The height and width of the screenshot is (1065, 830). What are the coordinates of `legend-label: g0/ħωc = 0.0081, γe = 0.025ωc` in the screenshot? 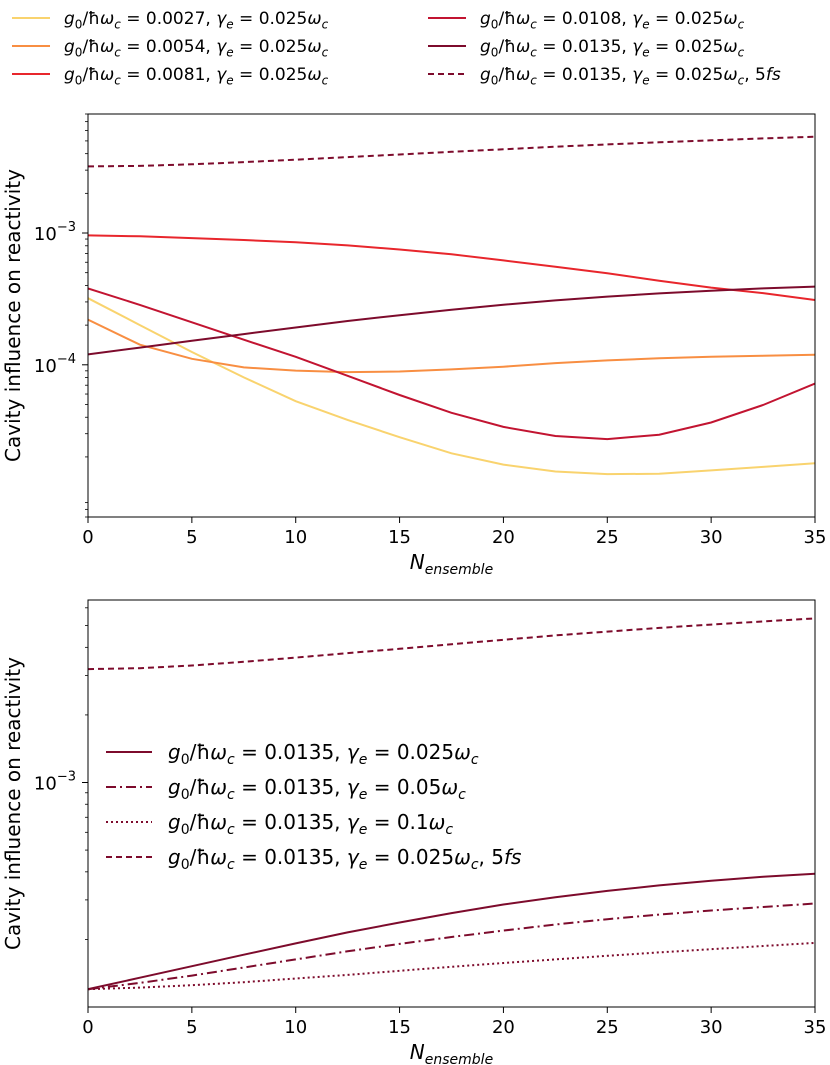 It's located at (196, 76).